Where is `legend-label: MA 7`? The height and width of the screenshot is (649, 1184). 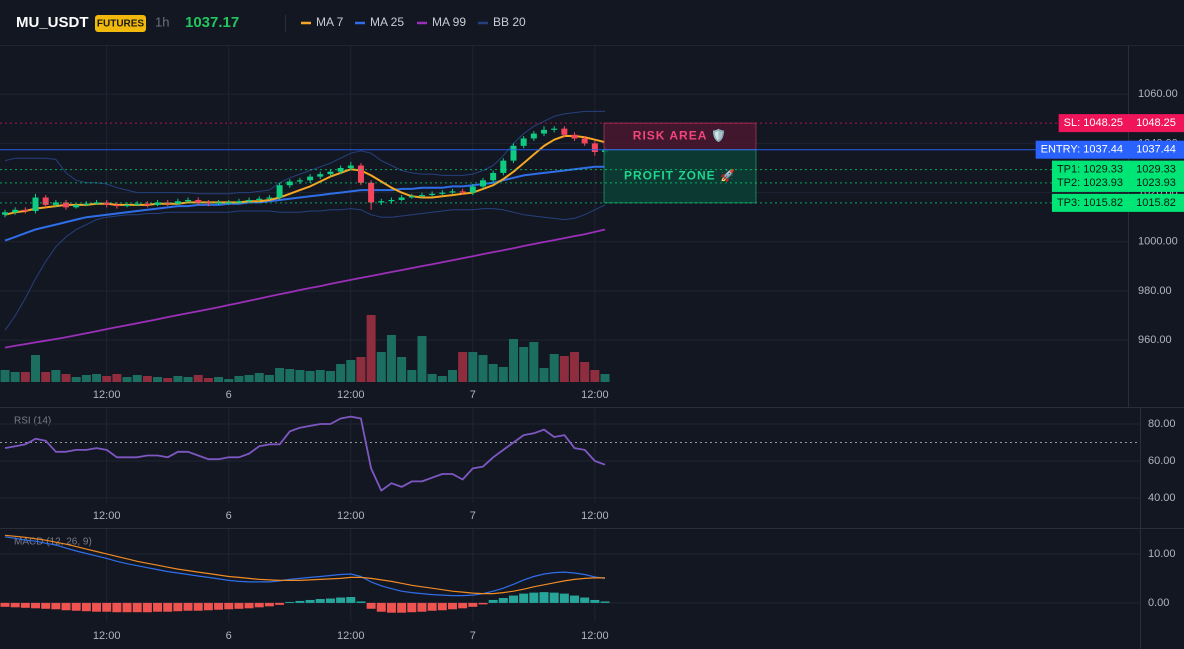 legend-label: MA 7 is located at coordinates (330, 22).